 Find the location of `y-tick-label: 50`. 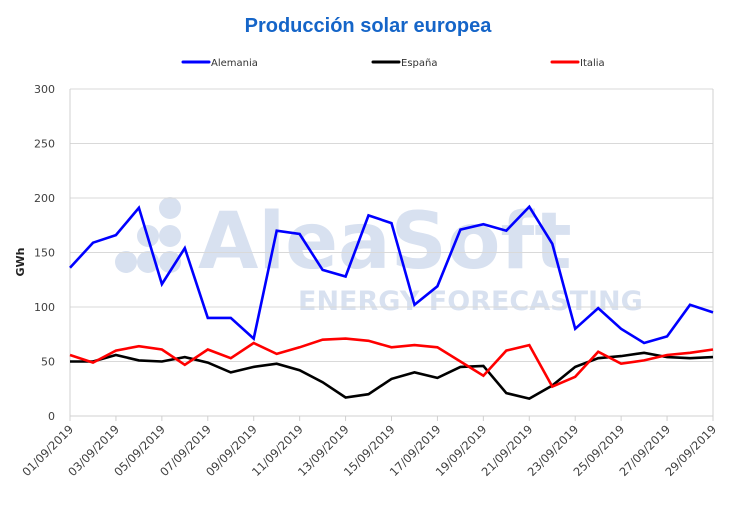

y-tick-label: 50 is located at coordinates (48, 362).